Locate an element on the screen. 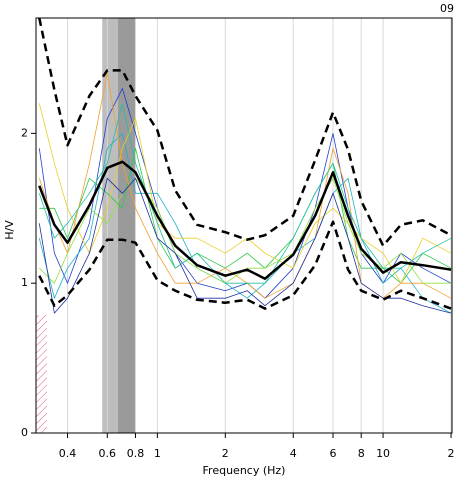 This screenshot has width=458, height=483. y-axis-label: H/V is located at coordinates (9, 230).